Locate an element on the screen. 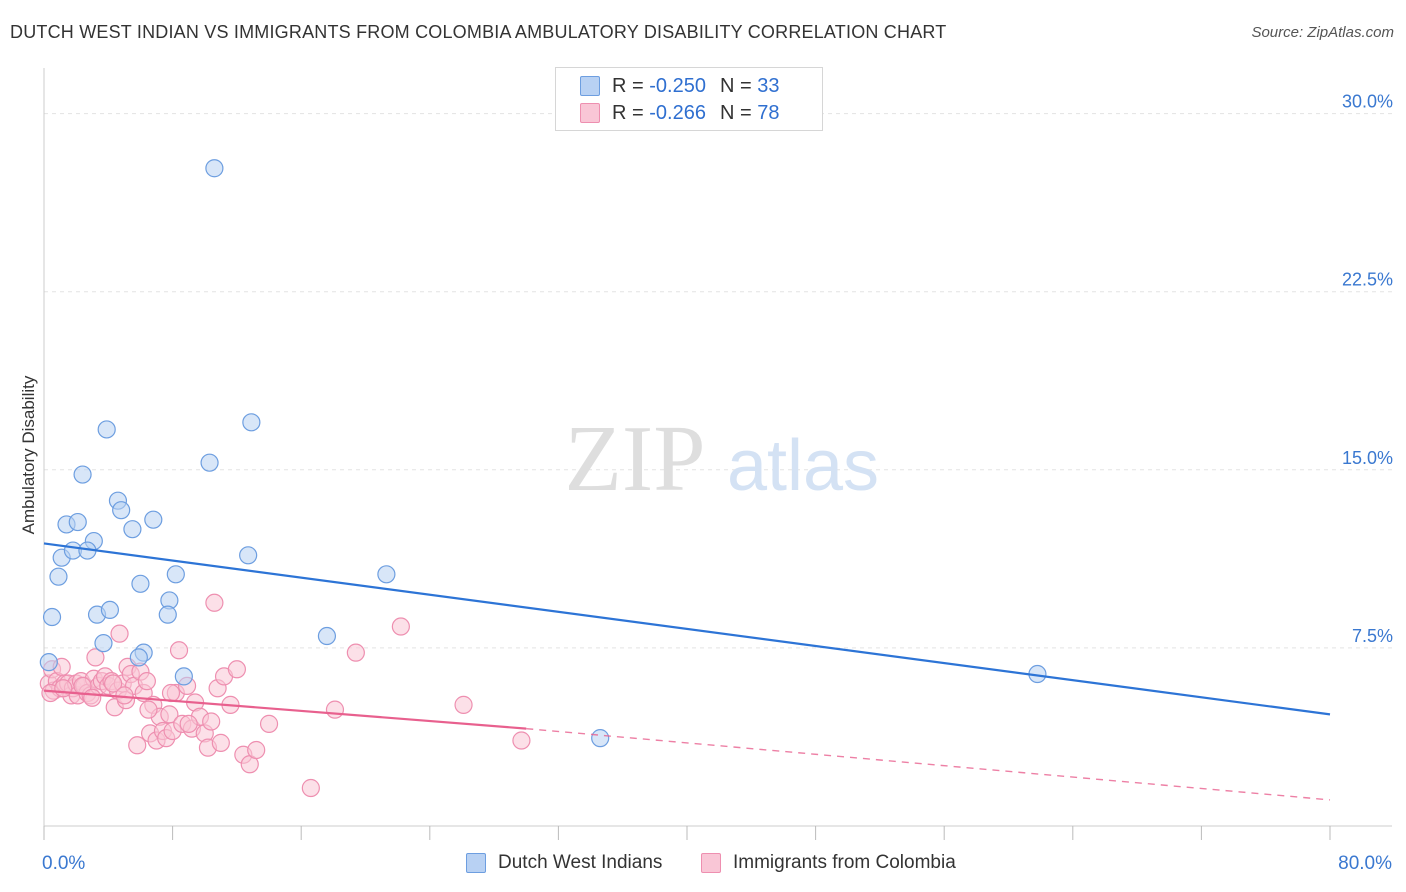 Image resolution: width=1406 pixels, height=892 pixels. series-colombia-points is located at coordinates (285, 695).